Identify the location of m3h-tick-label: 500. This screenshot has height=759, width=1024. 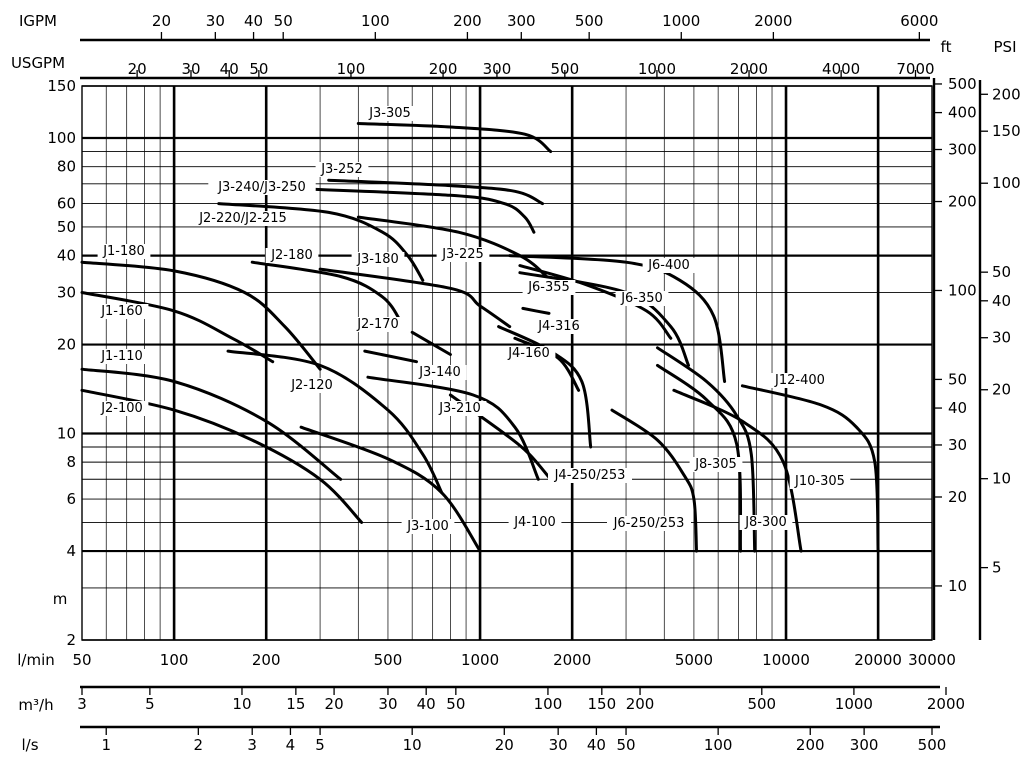
(761, 704).